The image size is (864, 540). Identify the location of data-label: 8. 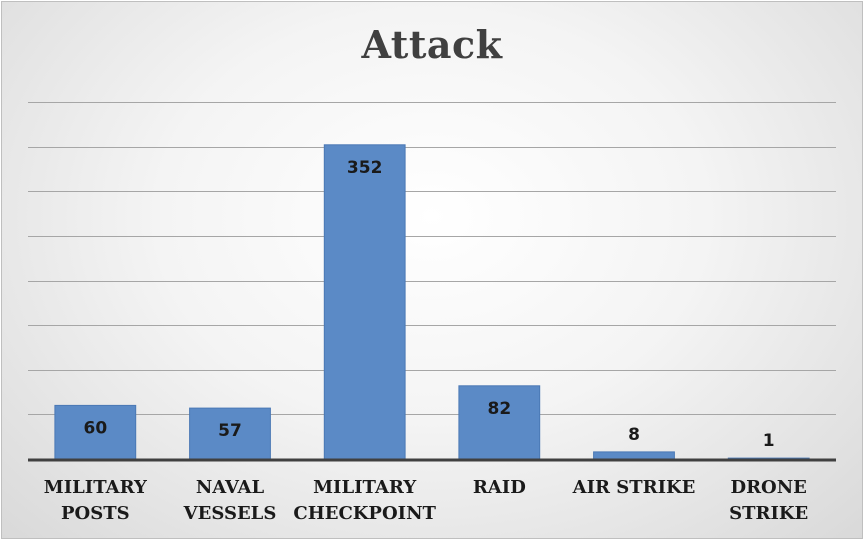
(634, 435).